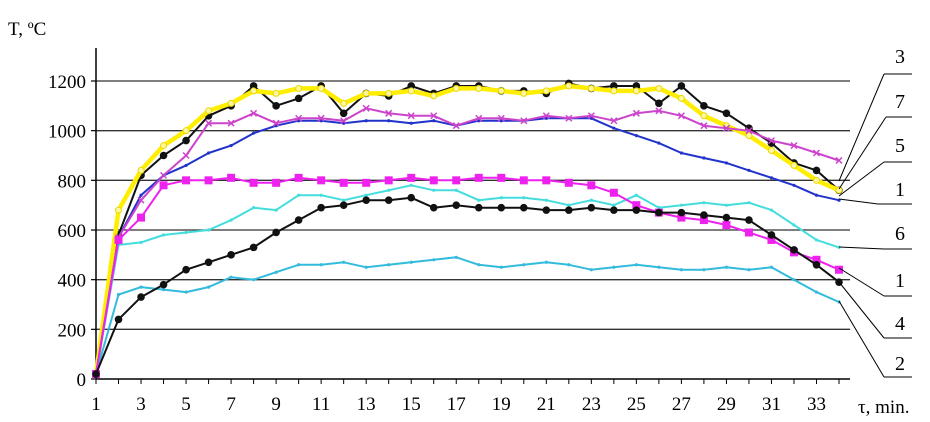 The height and width of the screenshot is (422, 930). Describe the element at coordinates (900, 281) in the screenshot. I see `curve-label: 1` at that location.